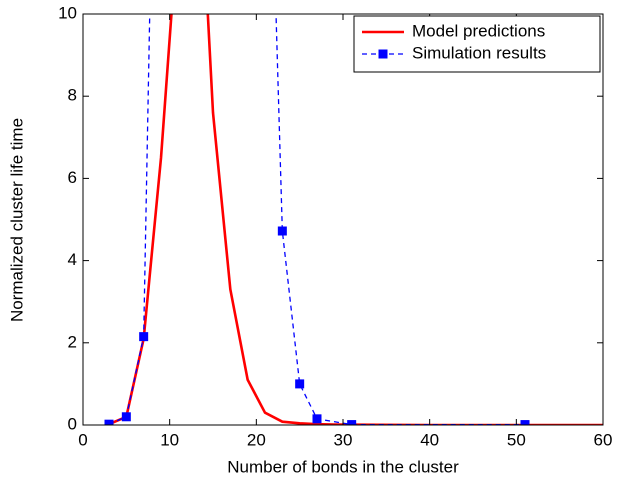  Describe the element at coordinates (383, 54) in the screenshot. I see `legend-marker` at that location.